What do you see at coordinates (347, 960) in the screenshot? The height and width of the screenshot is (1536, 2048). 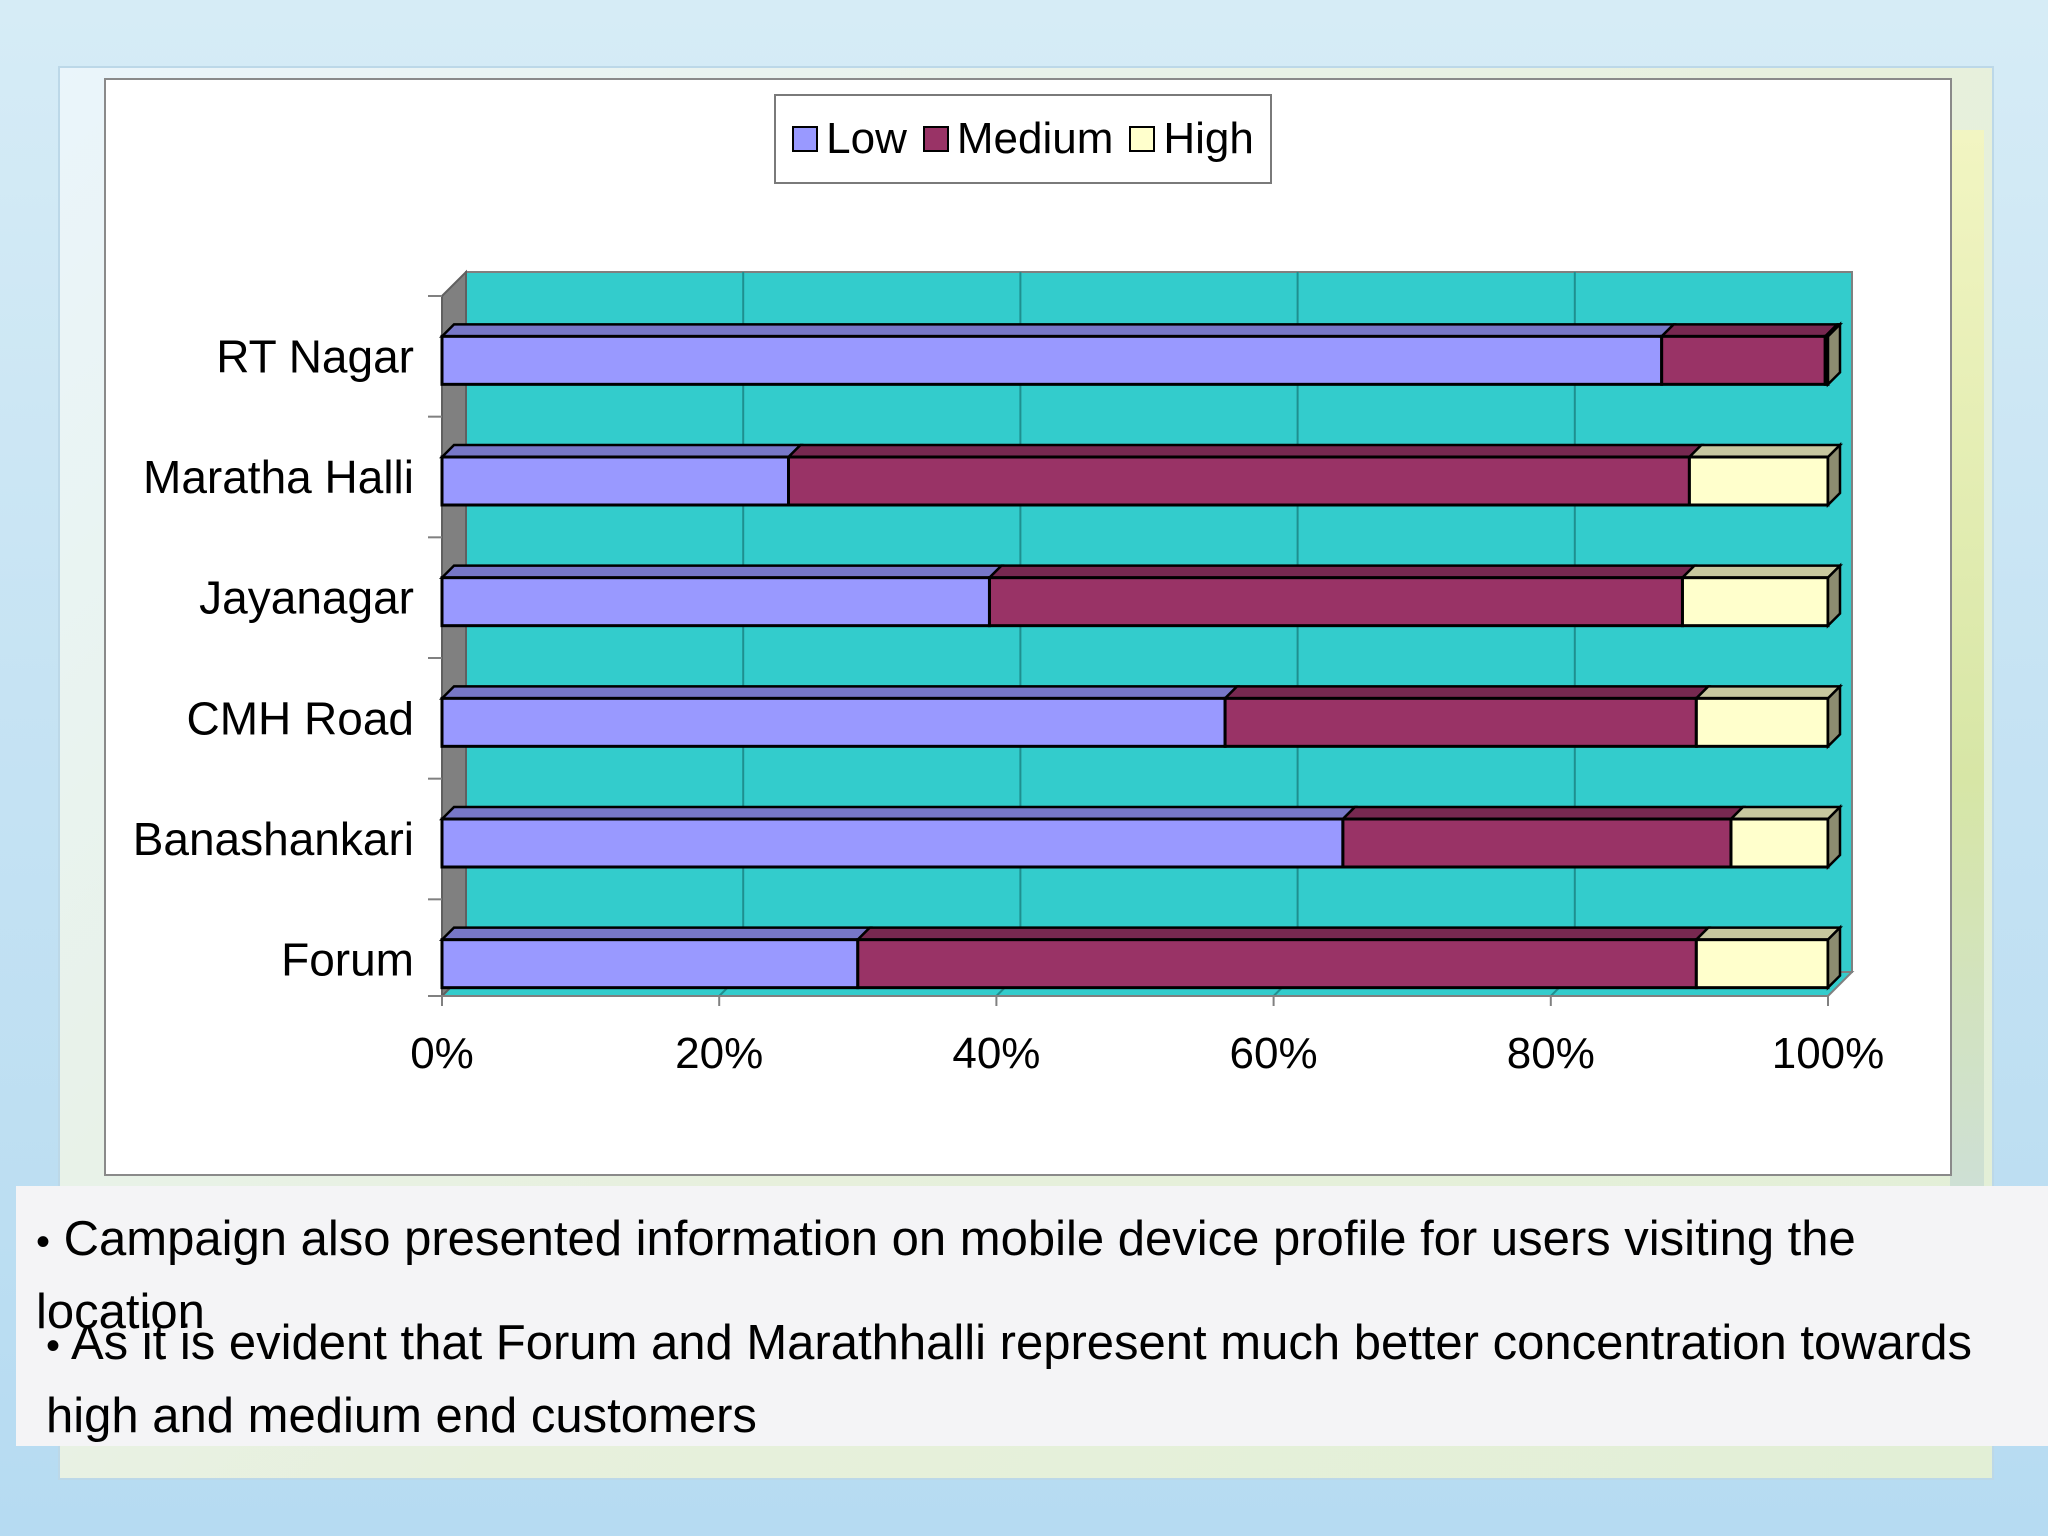 I see `category-label: Forum` at bounding box center [347, 960].